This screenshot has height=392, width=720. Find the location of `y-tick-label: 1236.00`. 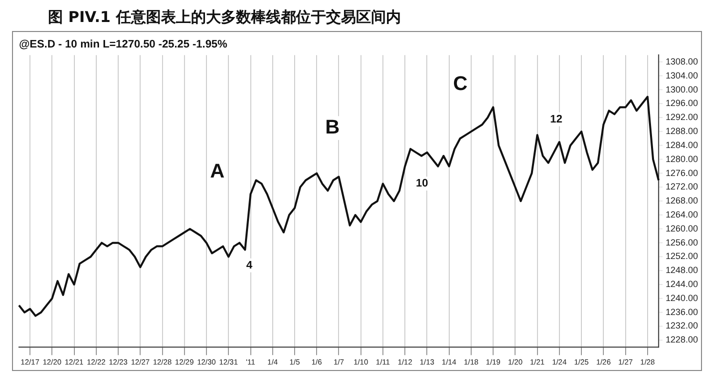

y-tick-label: 1236.00 is located at coordinates (682, 311).